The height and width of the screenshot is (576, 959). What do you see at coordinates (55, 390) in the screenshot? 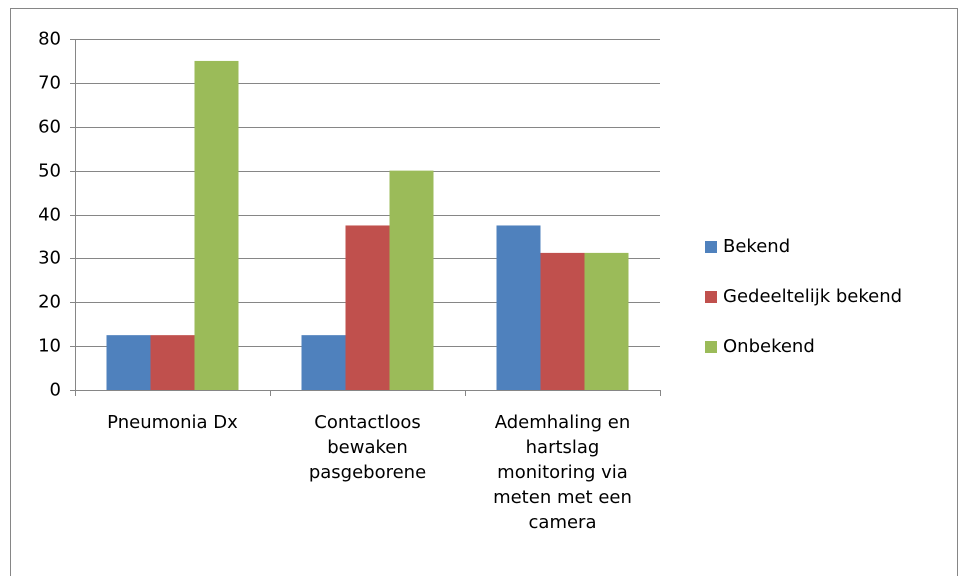
I see `y-tick-label: 0` at bounding box center [55, 390].